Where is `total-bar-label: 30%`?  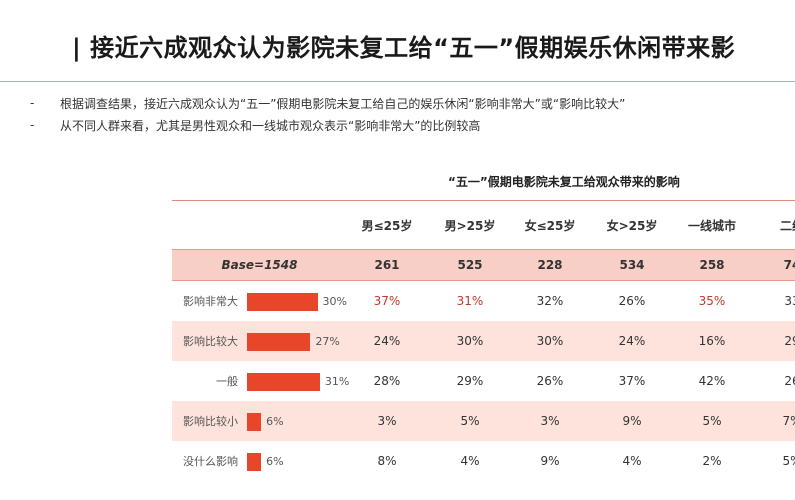 total-bar-label: 30% is located at coordinates (334, 301).